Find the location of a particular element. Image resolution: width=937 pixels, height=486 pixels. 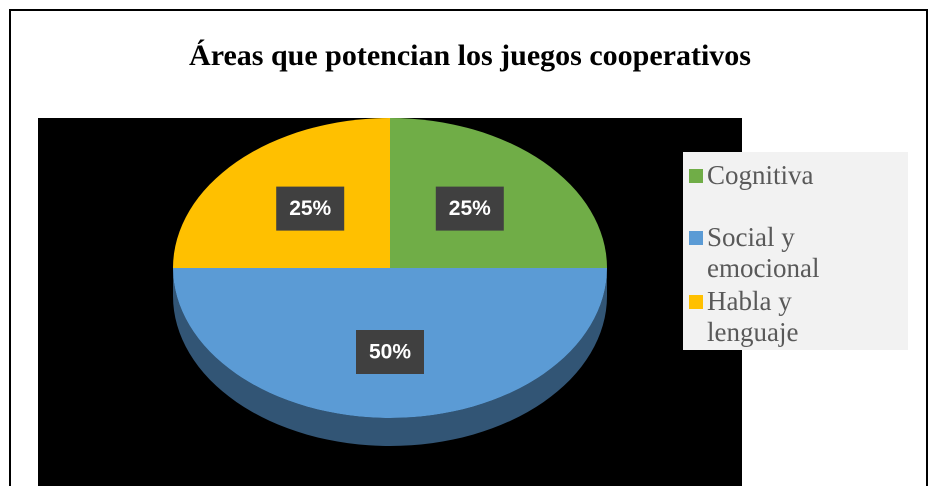

legend-entry: Social y emocional is located at coordinates (764, 253).